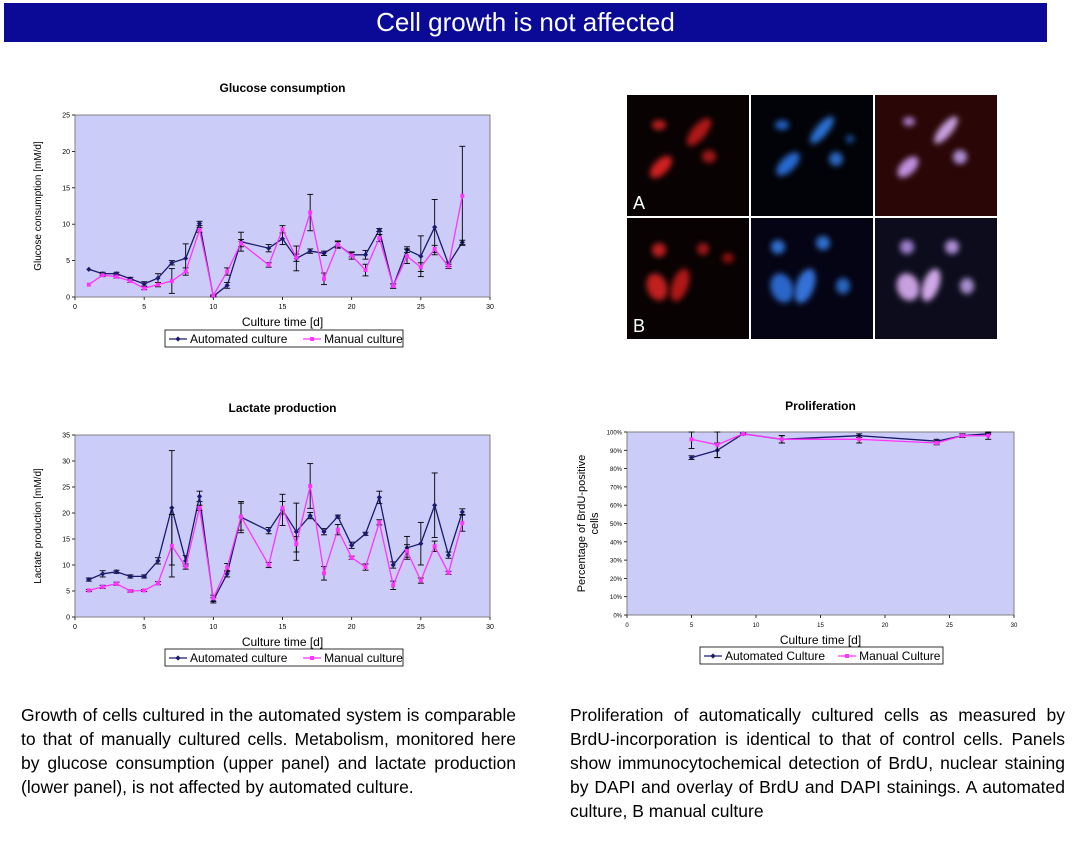  I want to click on y-tick-label: 35, so click(66, 436).